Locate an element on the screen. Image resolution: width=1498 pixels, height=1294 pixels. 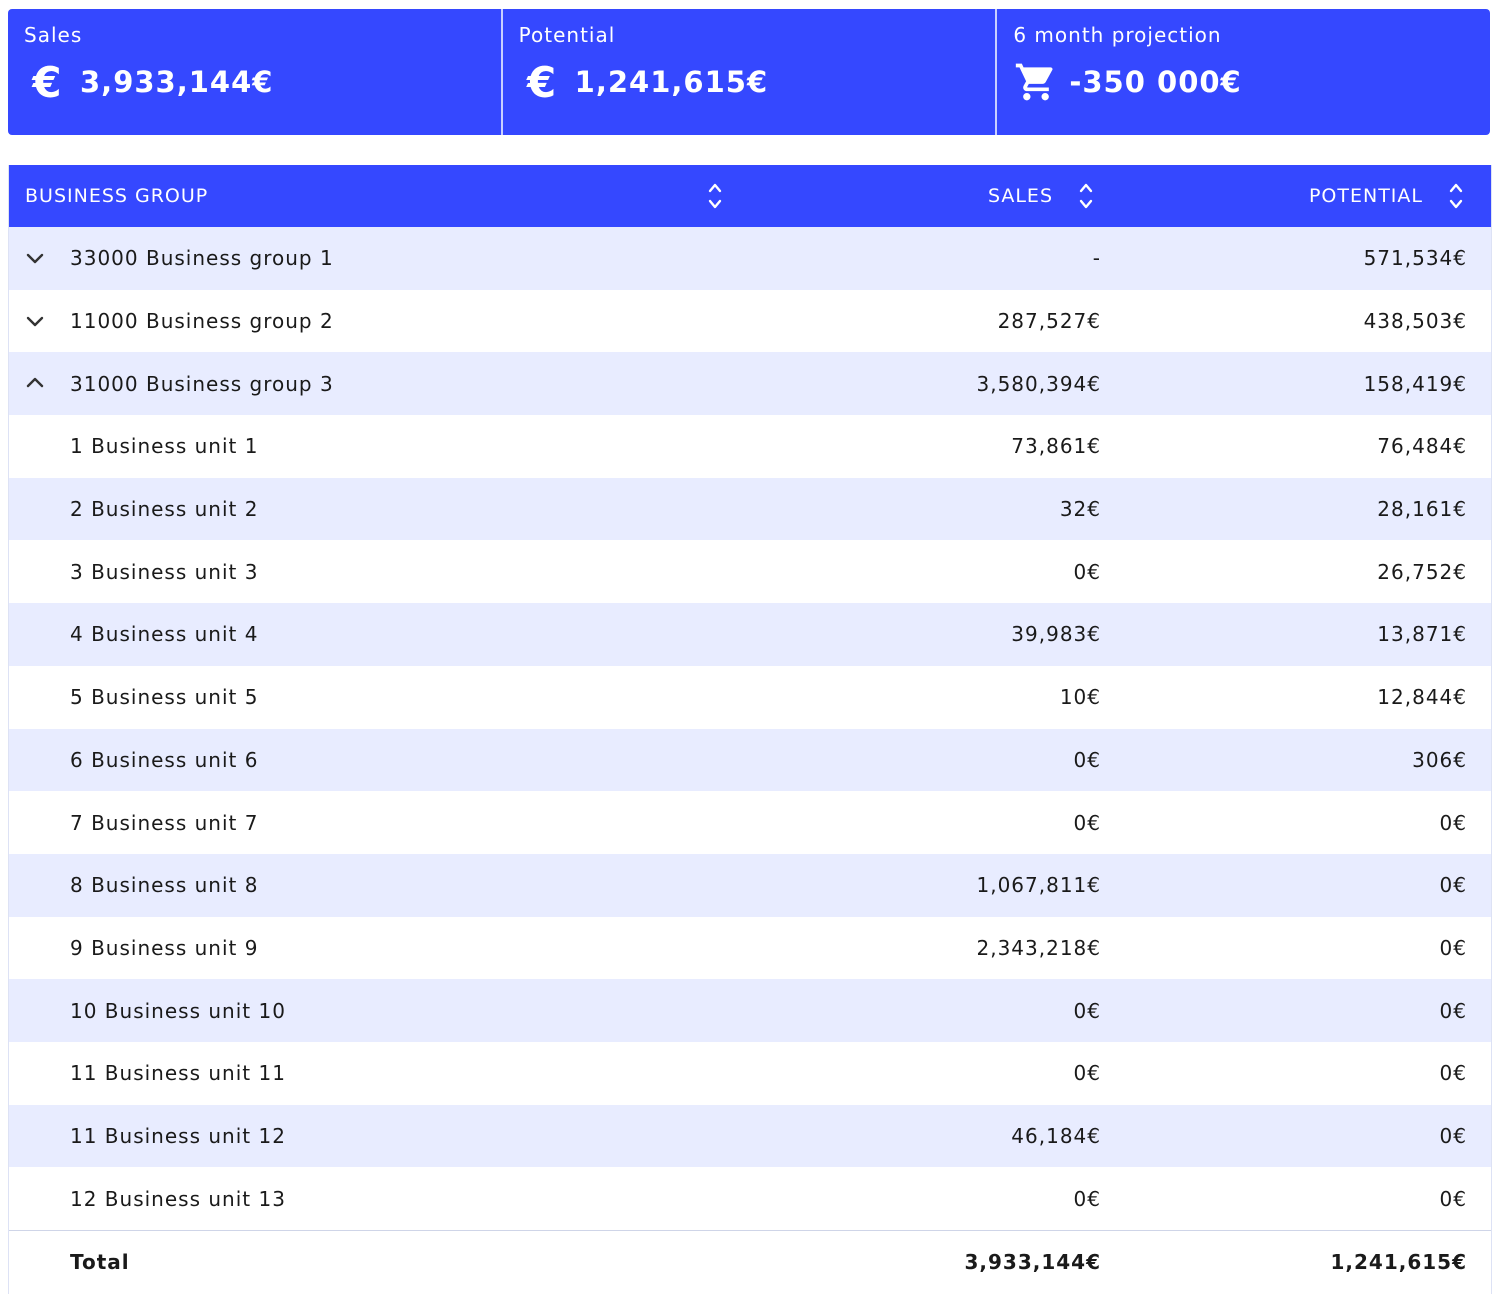
row-name: 10 Business unit 10 is located at coordinates (178, 1010).